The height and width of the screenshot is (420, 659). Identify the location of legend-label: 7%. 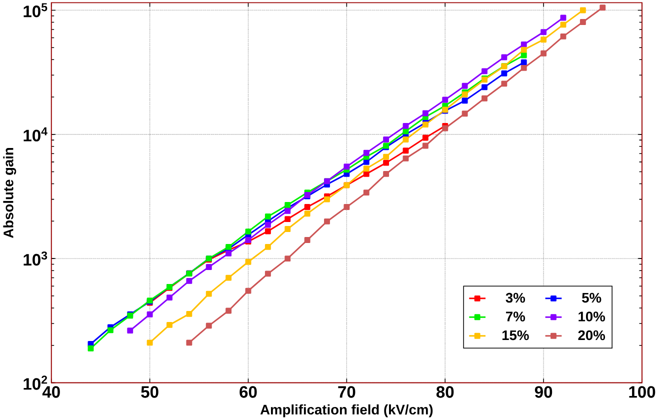
(516, 316).